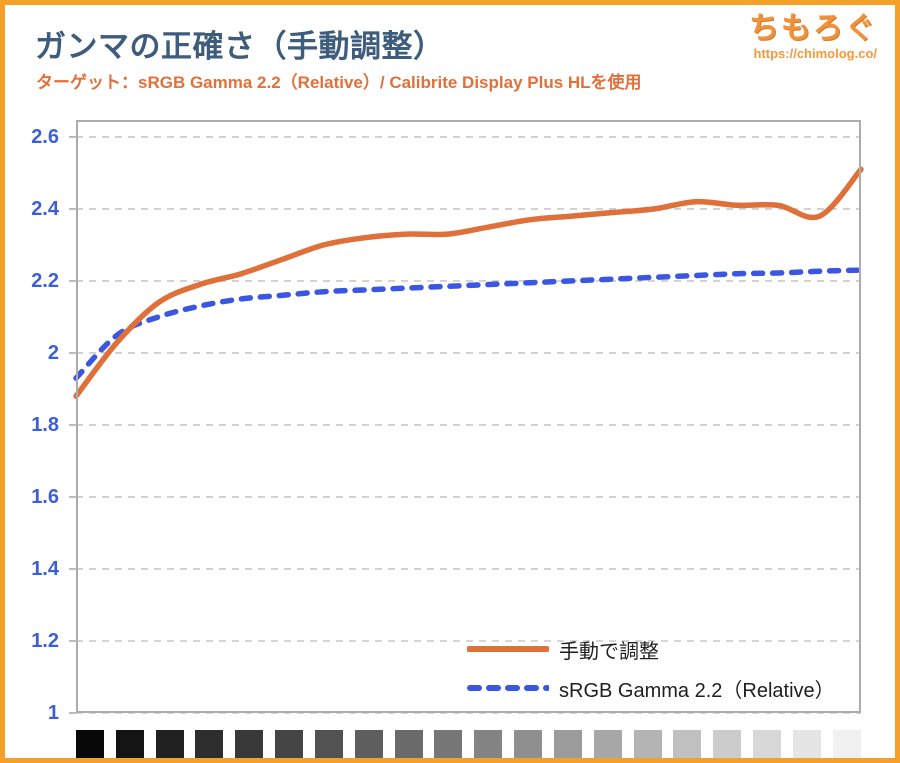 Image resolution: width=900 pixels, height=763 pixels. I want to click on grayscale-axis, so click(468, 744).